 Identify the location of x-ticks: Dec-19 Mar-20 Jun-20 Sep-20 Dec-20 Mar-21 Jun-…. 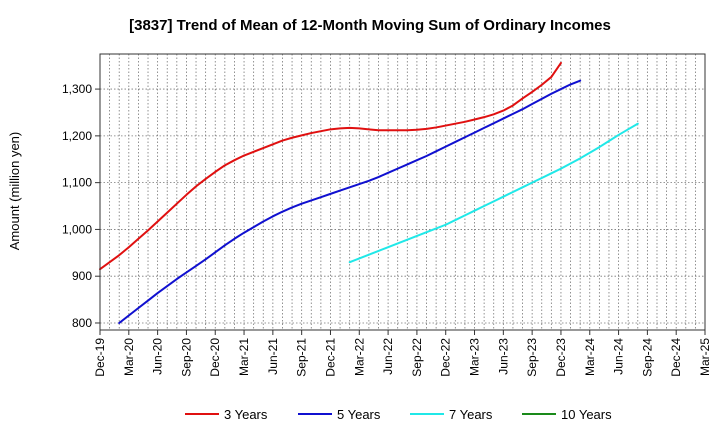
(402, 353).